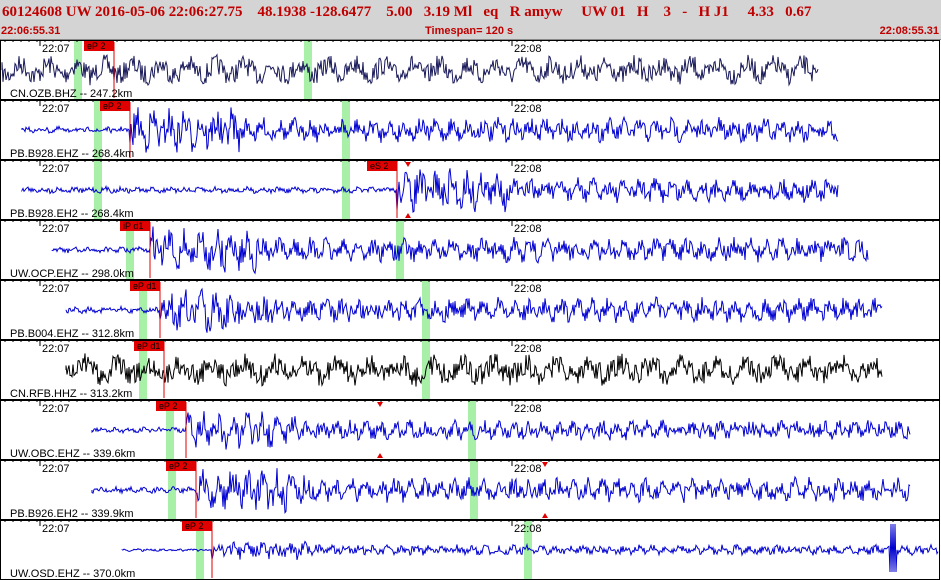  I want to click on station-label: UW.OCP.EHZ -- 298.0km, so click(72, 274).